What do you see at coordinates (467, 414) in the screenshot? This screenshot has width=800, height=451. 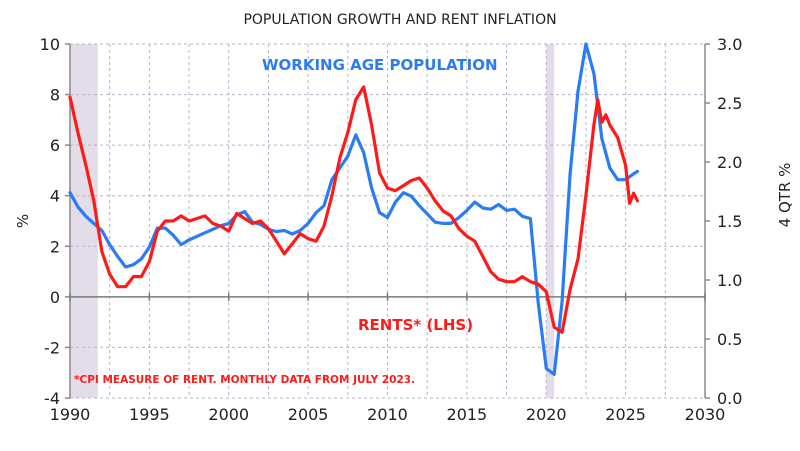 I see `x-tick-label: 2015` at bounding box center [467, 414].